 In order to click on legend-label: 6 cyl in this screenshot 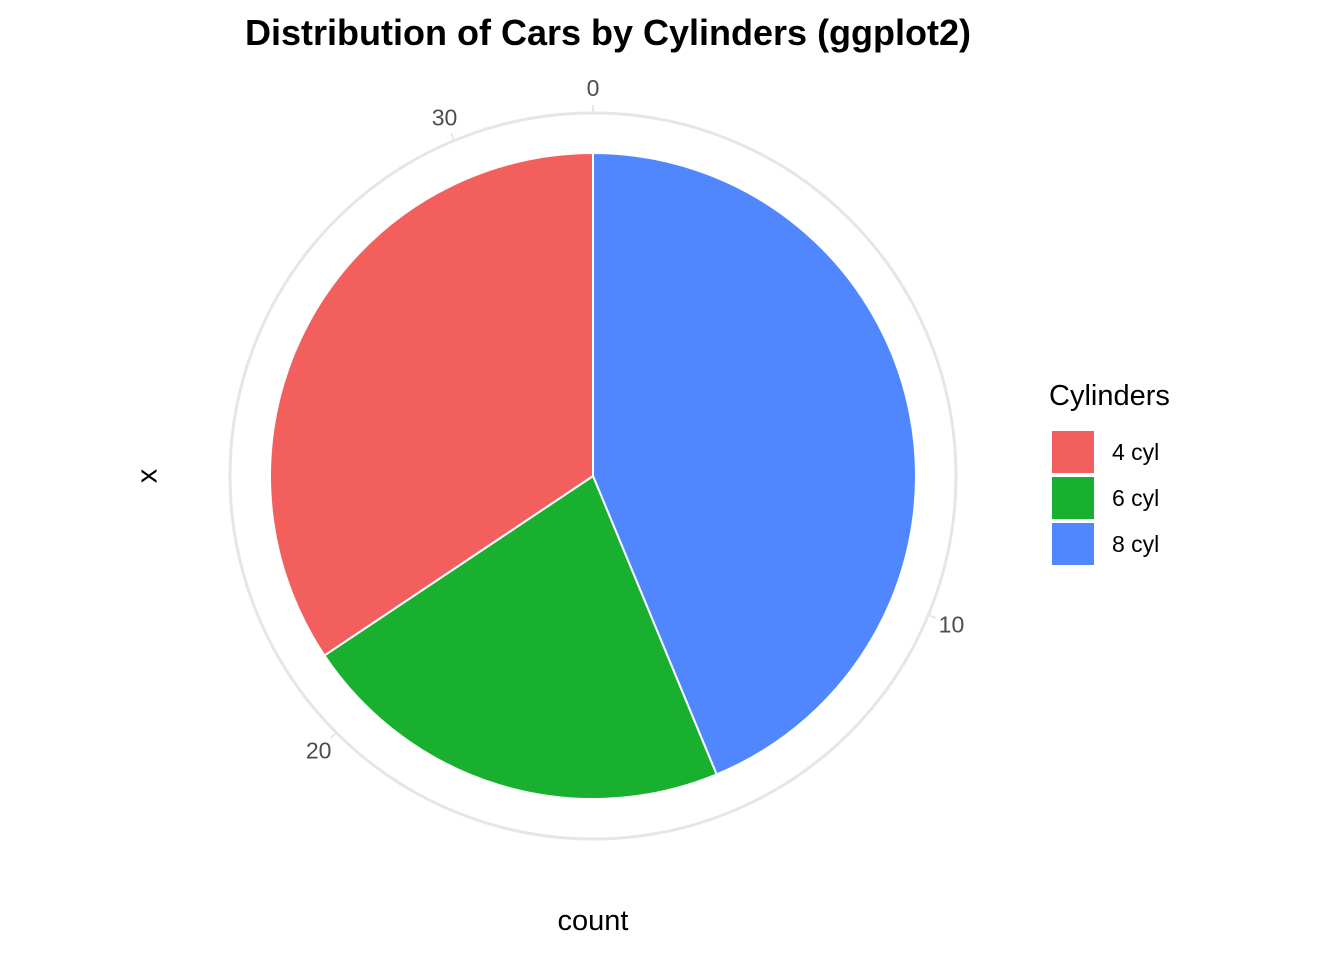, I will do `click(1136, 497)`.